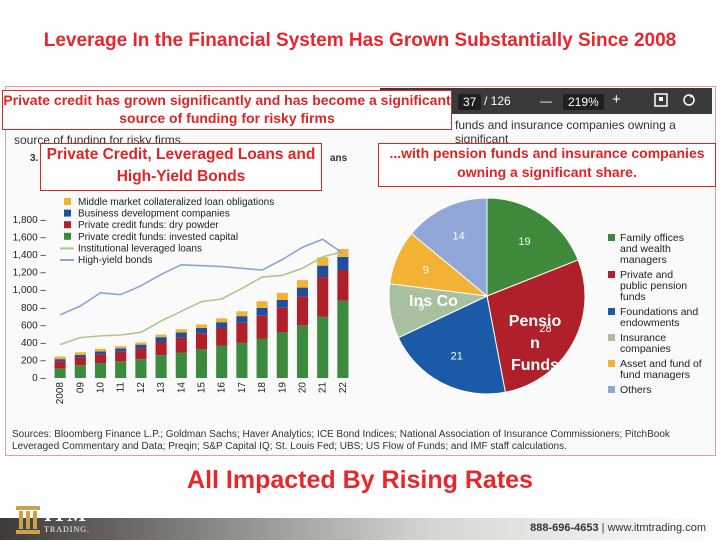  I want to click on x-tick-label: 15, so click(202, 388).